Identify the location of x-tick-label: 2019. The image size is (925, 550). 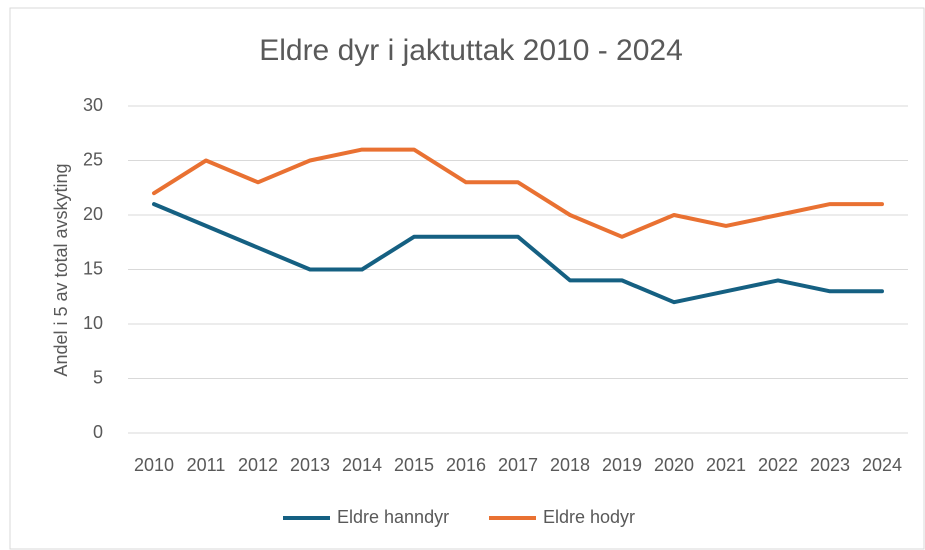
(622, 465).